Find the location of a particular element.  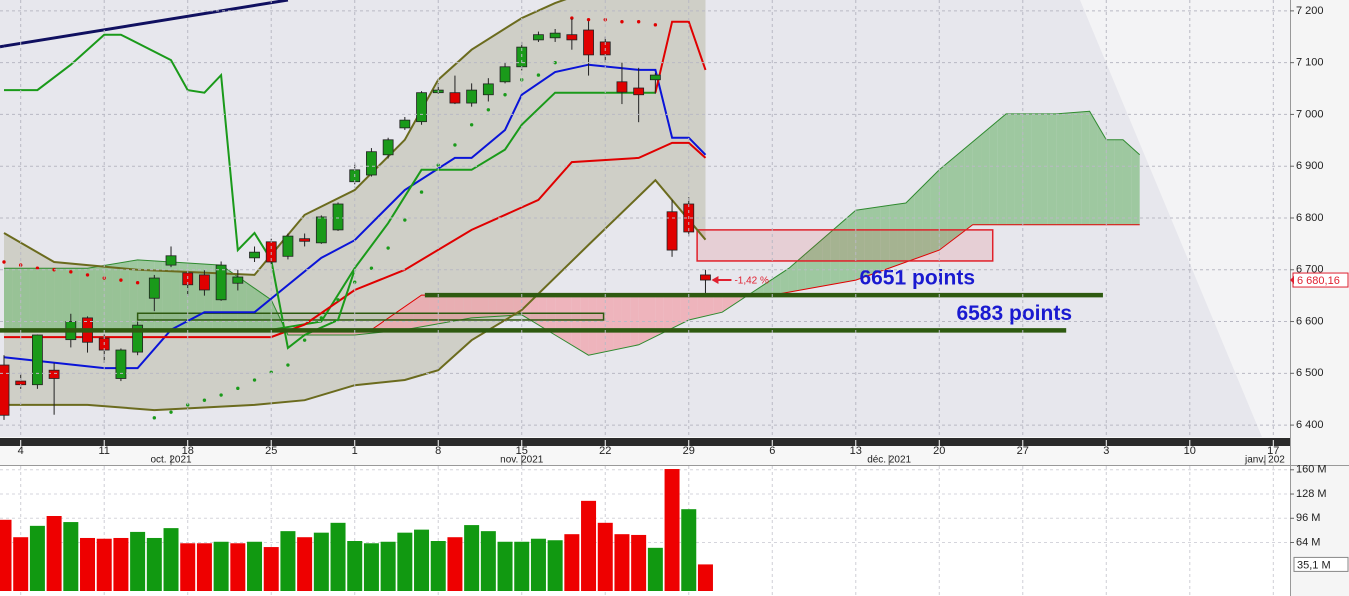

last-price-pointer is located at coordinates (1292, 280).